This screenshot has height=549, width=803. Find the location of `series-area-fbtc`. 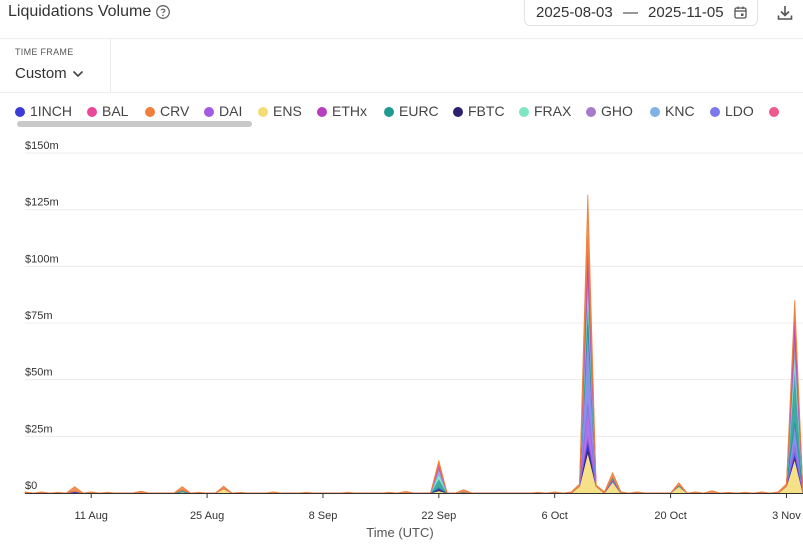

series-area-fbtc is located at coordinates (413, 469).